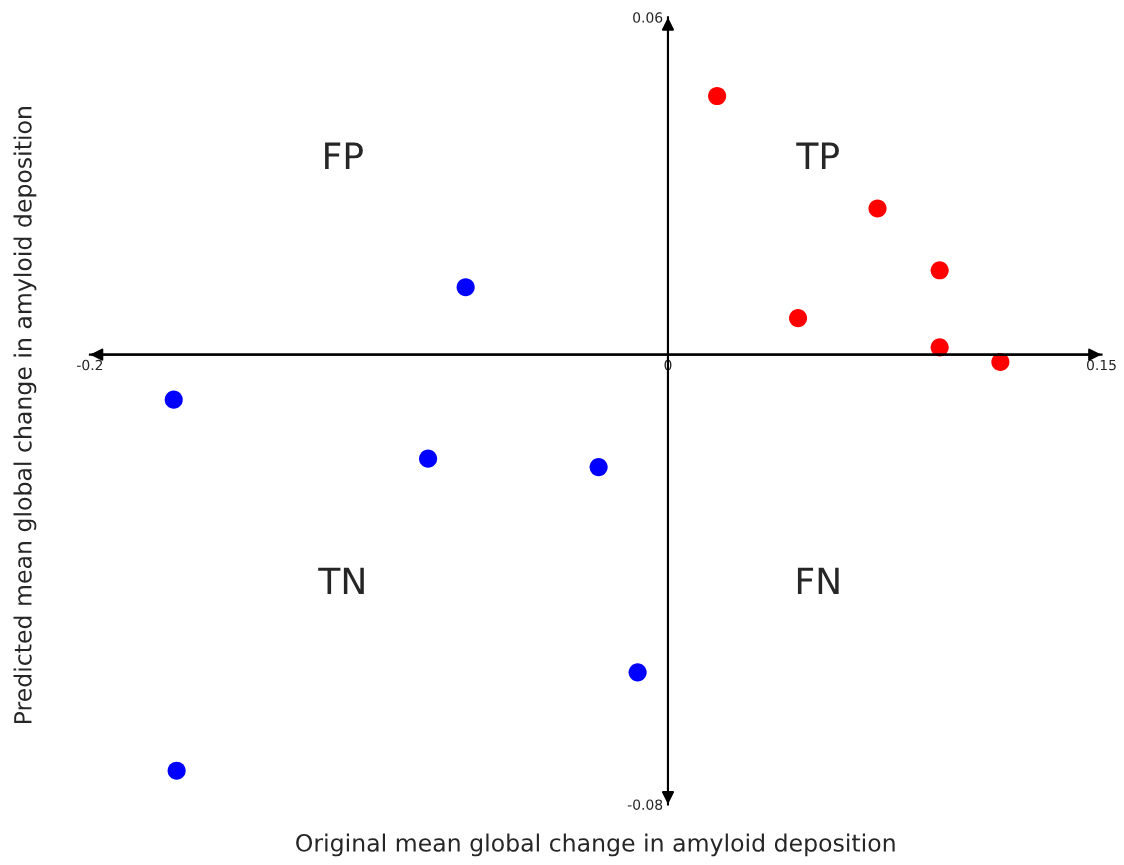 Image resolution: width=1124 pixels, height=865 pixels. Describe the element at coordinates (595, 845) in the screenshot. I see `x-axis-title: Original mean global change in amyloid deposition` at that location.